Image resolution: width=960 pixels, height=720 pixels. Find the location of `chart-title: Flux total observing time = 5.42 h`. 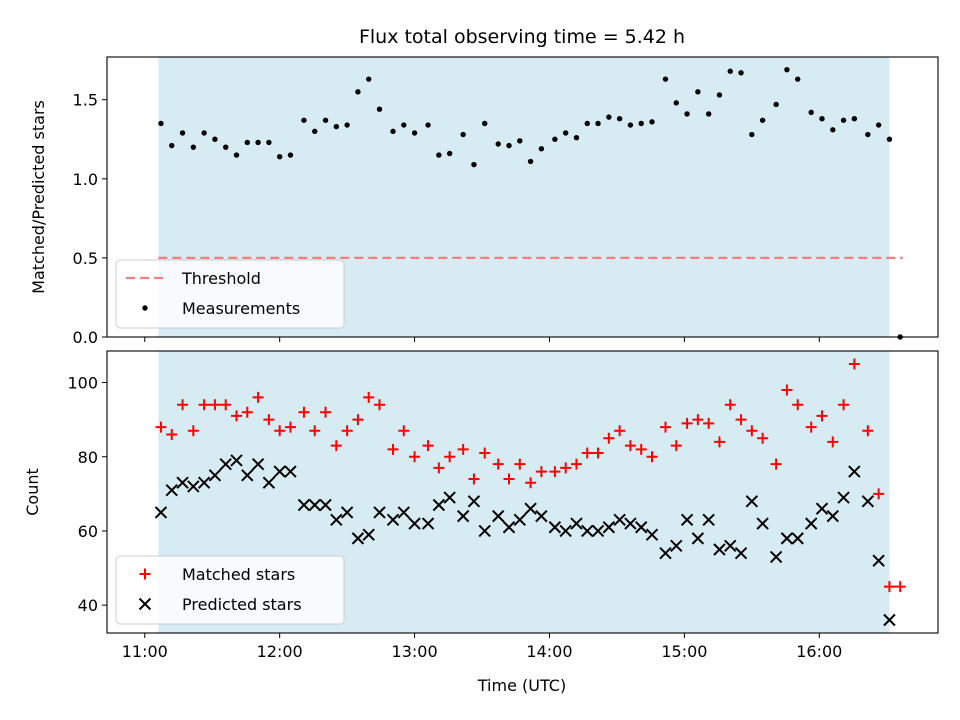

chart-title: Flux total observing time = 5.42 h is located at coordinates (522, 37).